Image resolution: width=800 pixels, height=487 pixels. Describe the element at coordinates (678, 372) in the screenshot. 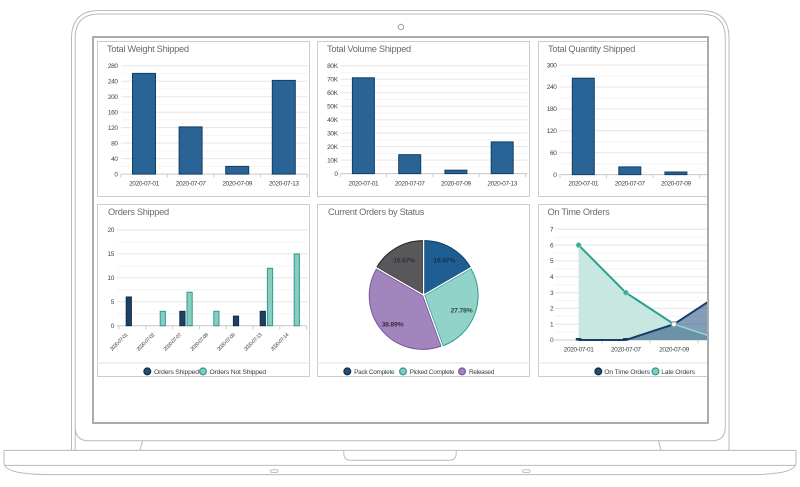

I see `svg-text: Late Orders` at that location.